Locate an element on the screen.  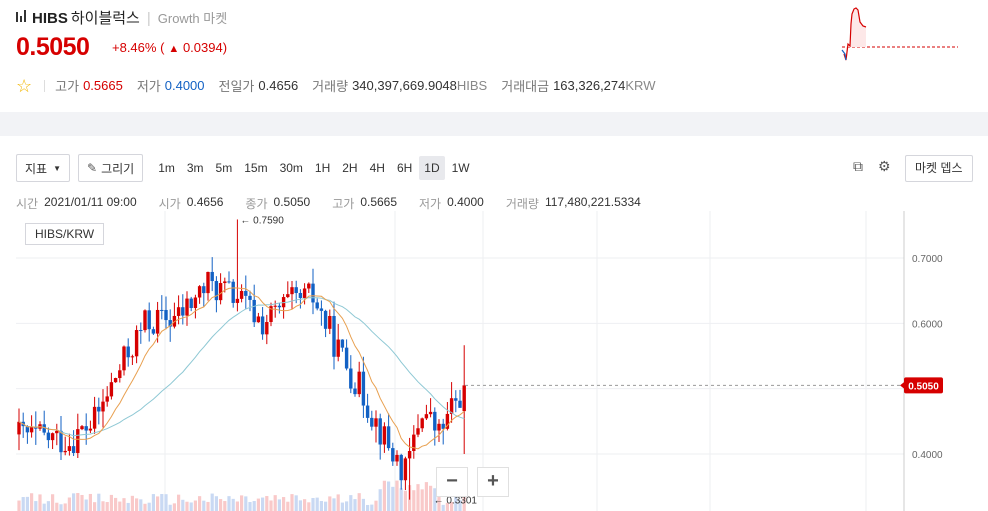
open-label: 시가 is located at coordinates (169, 204).